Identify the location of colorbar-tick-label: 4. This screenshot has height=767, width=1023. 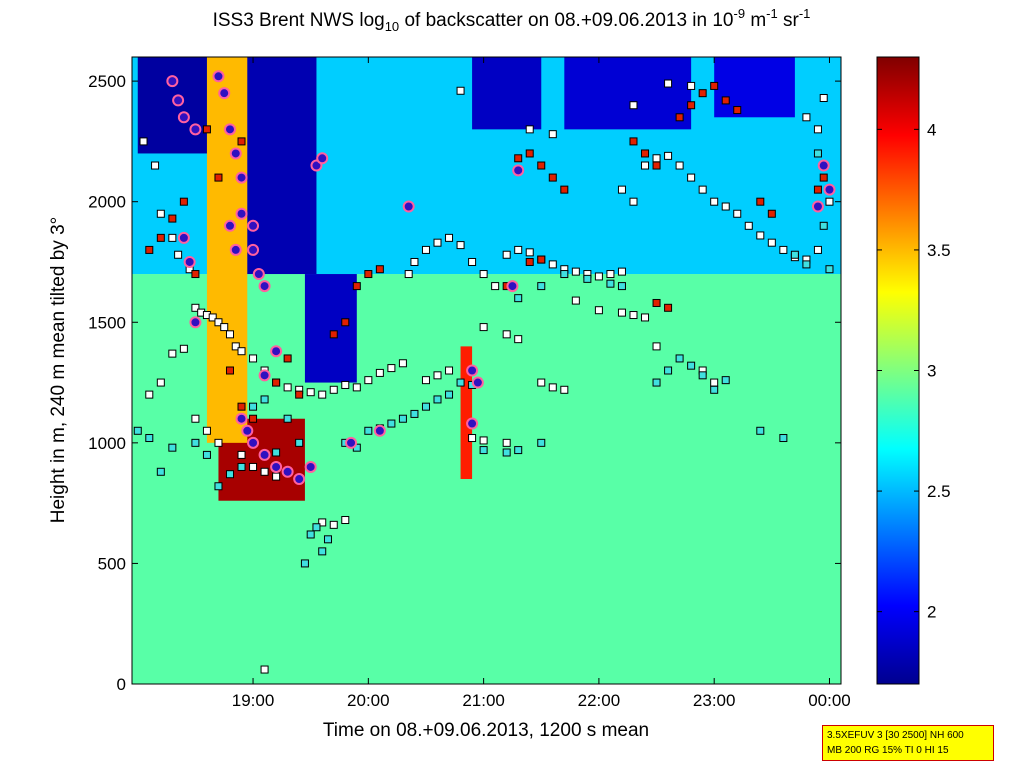
(931, 129).